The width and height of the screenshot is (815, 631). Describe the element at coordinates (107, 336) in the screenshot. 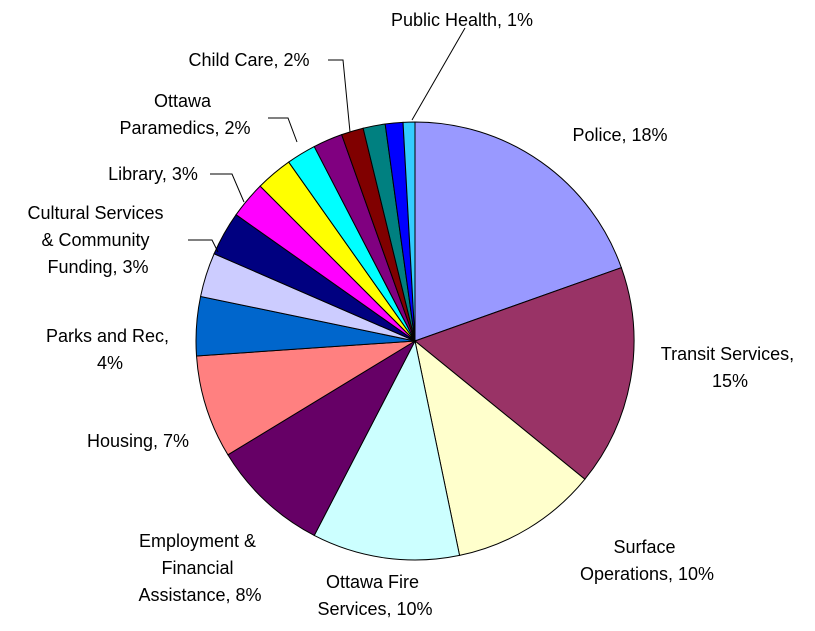

I see `label-parks-line-1: Parks and Rec,` at that location.